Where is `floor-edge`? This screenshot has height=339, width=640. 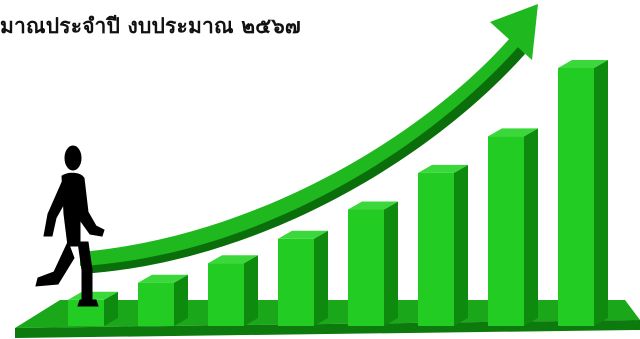
floor-edge is located at coordinates (327, 329).